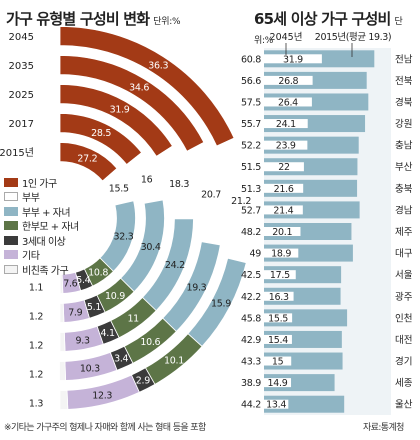 The image size is (420, 440). I want to click on legend-item-single-parent: 한부모 + 자녀, so click(63, 226).